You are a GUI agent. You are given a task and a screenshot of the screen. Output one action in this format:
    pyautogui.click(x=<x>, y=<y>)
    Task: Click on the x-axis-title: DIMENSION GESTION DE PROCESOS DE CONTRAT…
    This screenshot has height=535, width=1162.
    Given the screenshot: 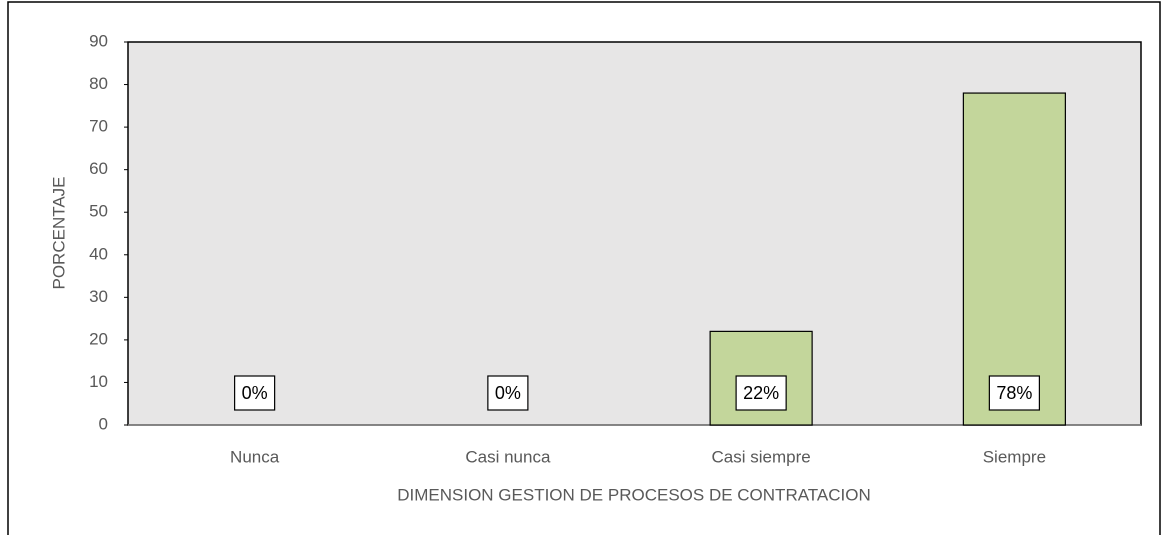 What is the action you would take?
    pyautogui.click(x=634, y=494)
    